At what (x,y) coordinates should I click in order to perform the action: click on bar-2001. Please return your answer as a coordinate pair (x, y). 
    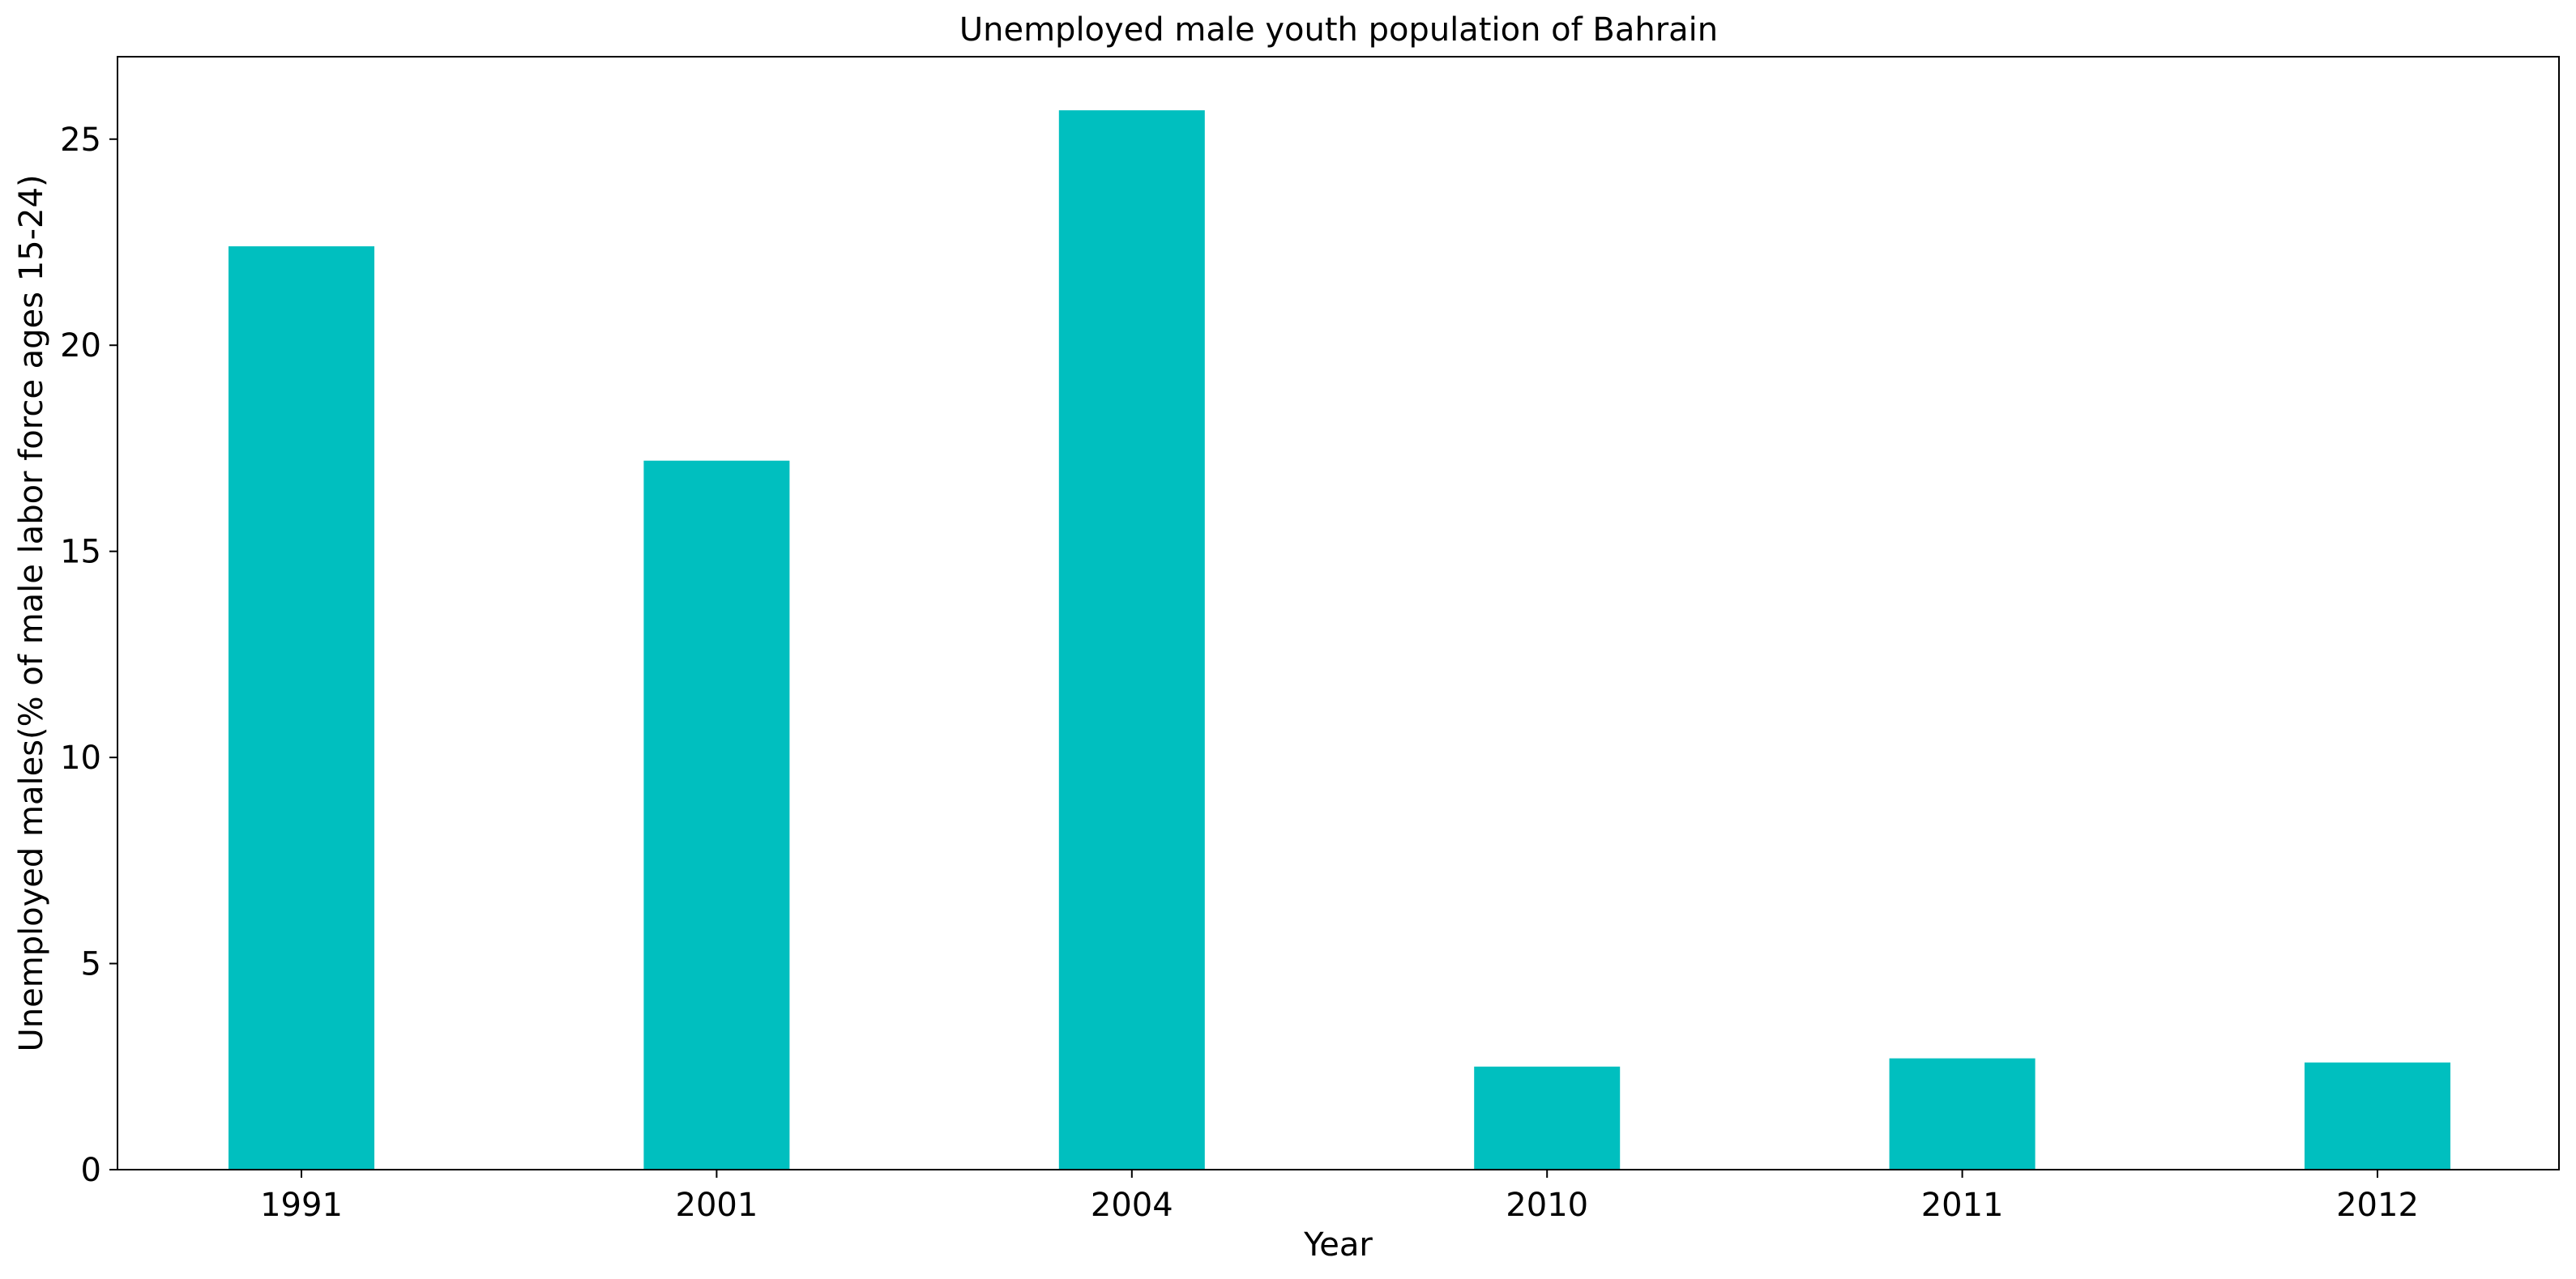
    Looking at the image, I should click on (716, 815).